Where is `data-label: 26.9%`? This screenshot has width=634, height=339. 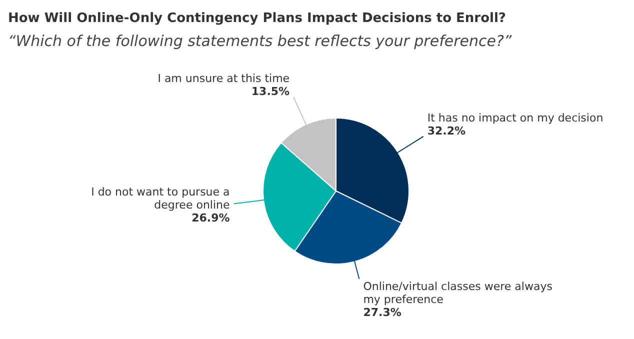 data-label: 26.9% is located at coordinates (211, 217).